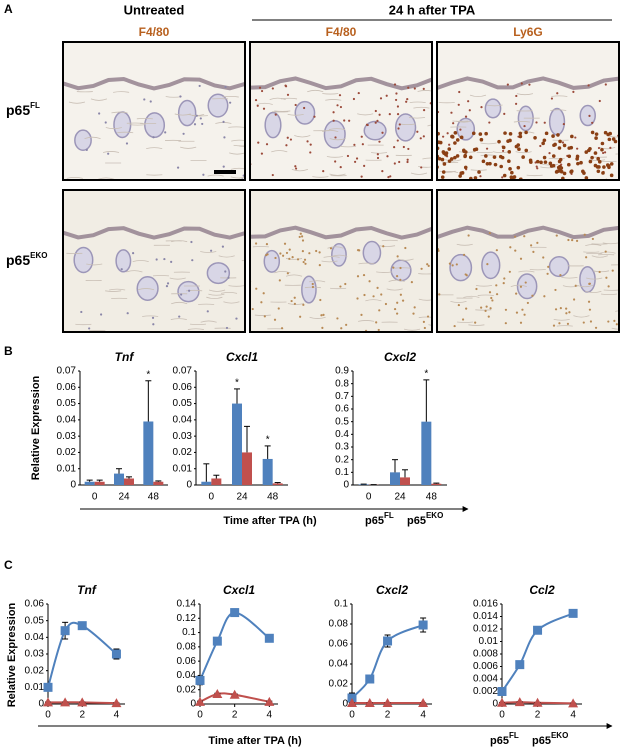 The height and width of the screenshot is (750, 623). What do you see at coordinates (485, 604) in the screenshot?
I see `y-tick-label: 0.016` at bounding box center [485, 604].